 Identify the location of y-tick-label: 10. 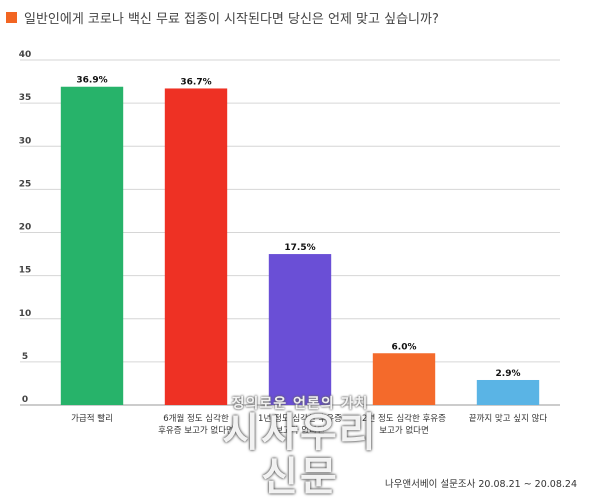
(25, 314).